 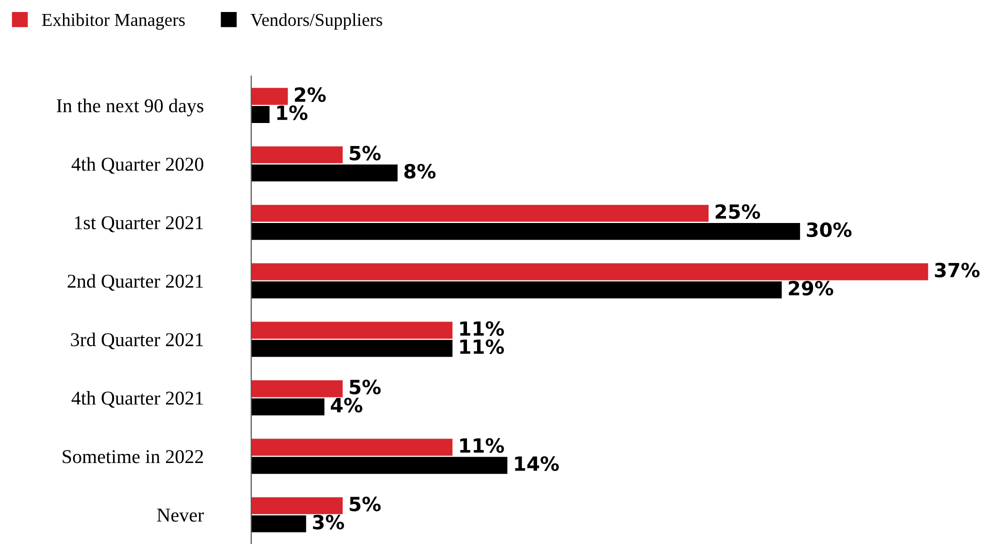 What do you see at coordinates (829, 230) in the screenshot?
I see `data-label: 30%` at bounding box center [829, 230].